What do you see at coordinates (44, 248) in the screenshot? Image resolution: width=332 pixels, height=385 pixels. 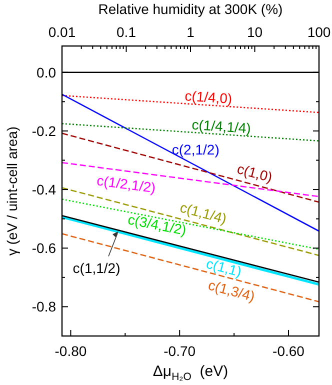 I see `y-tick-label: -0.6` at bounding box center [44, 248].